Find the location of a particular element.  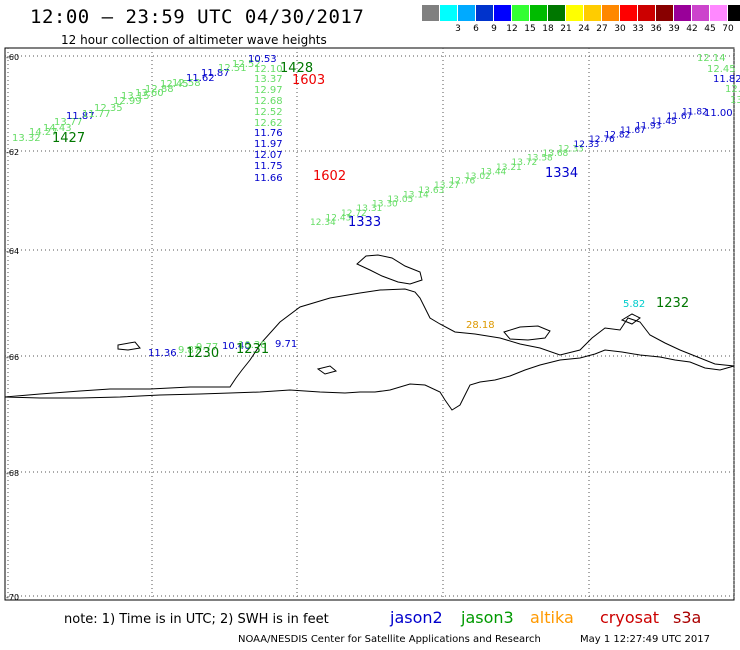

swh-value: 12.97 is located at coordinates (268, 90).